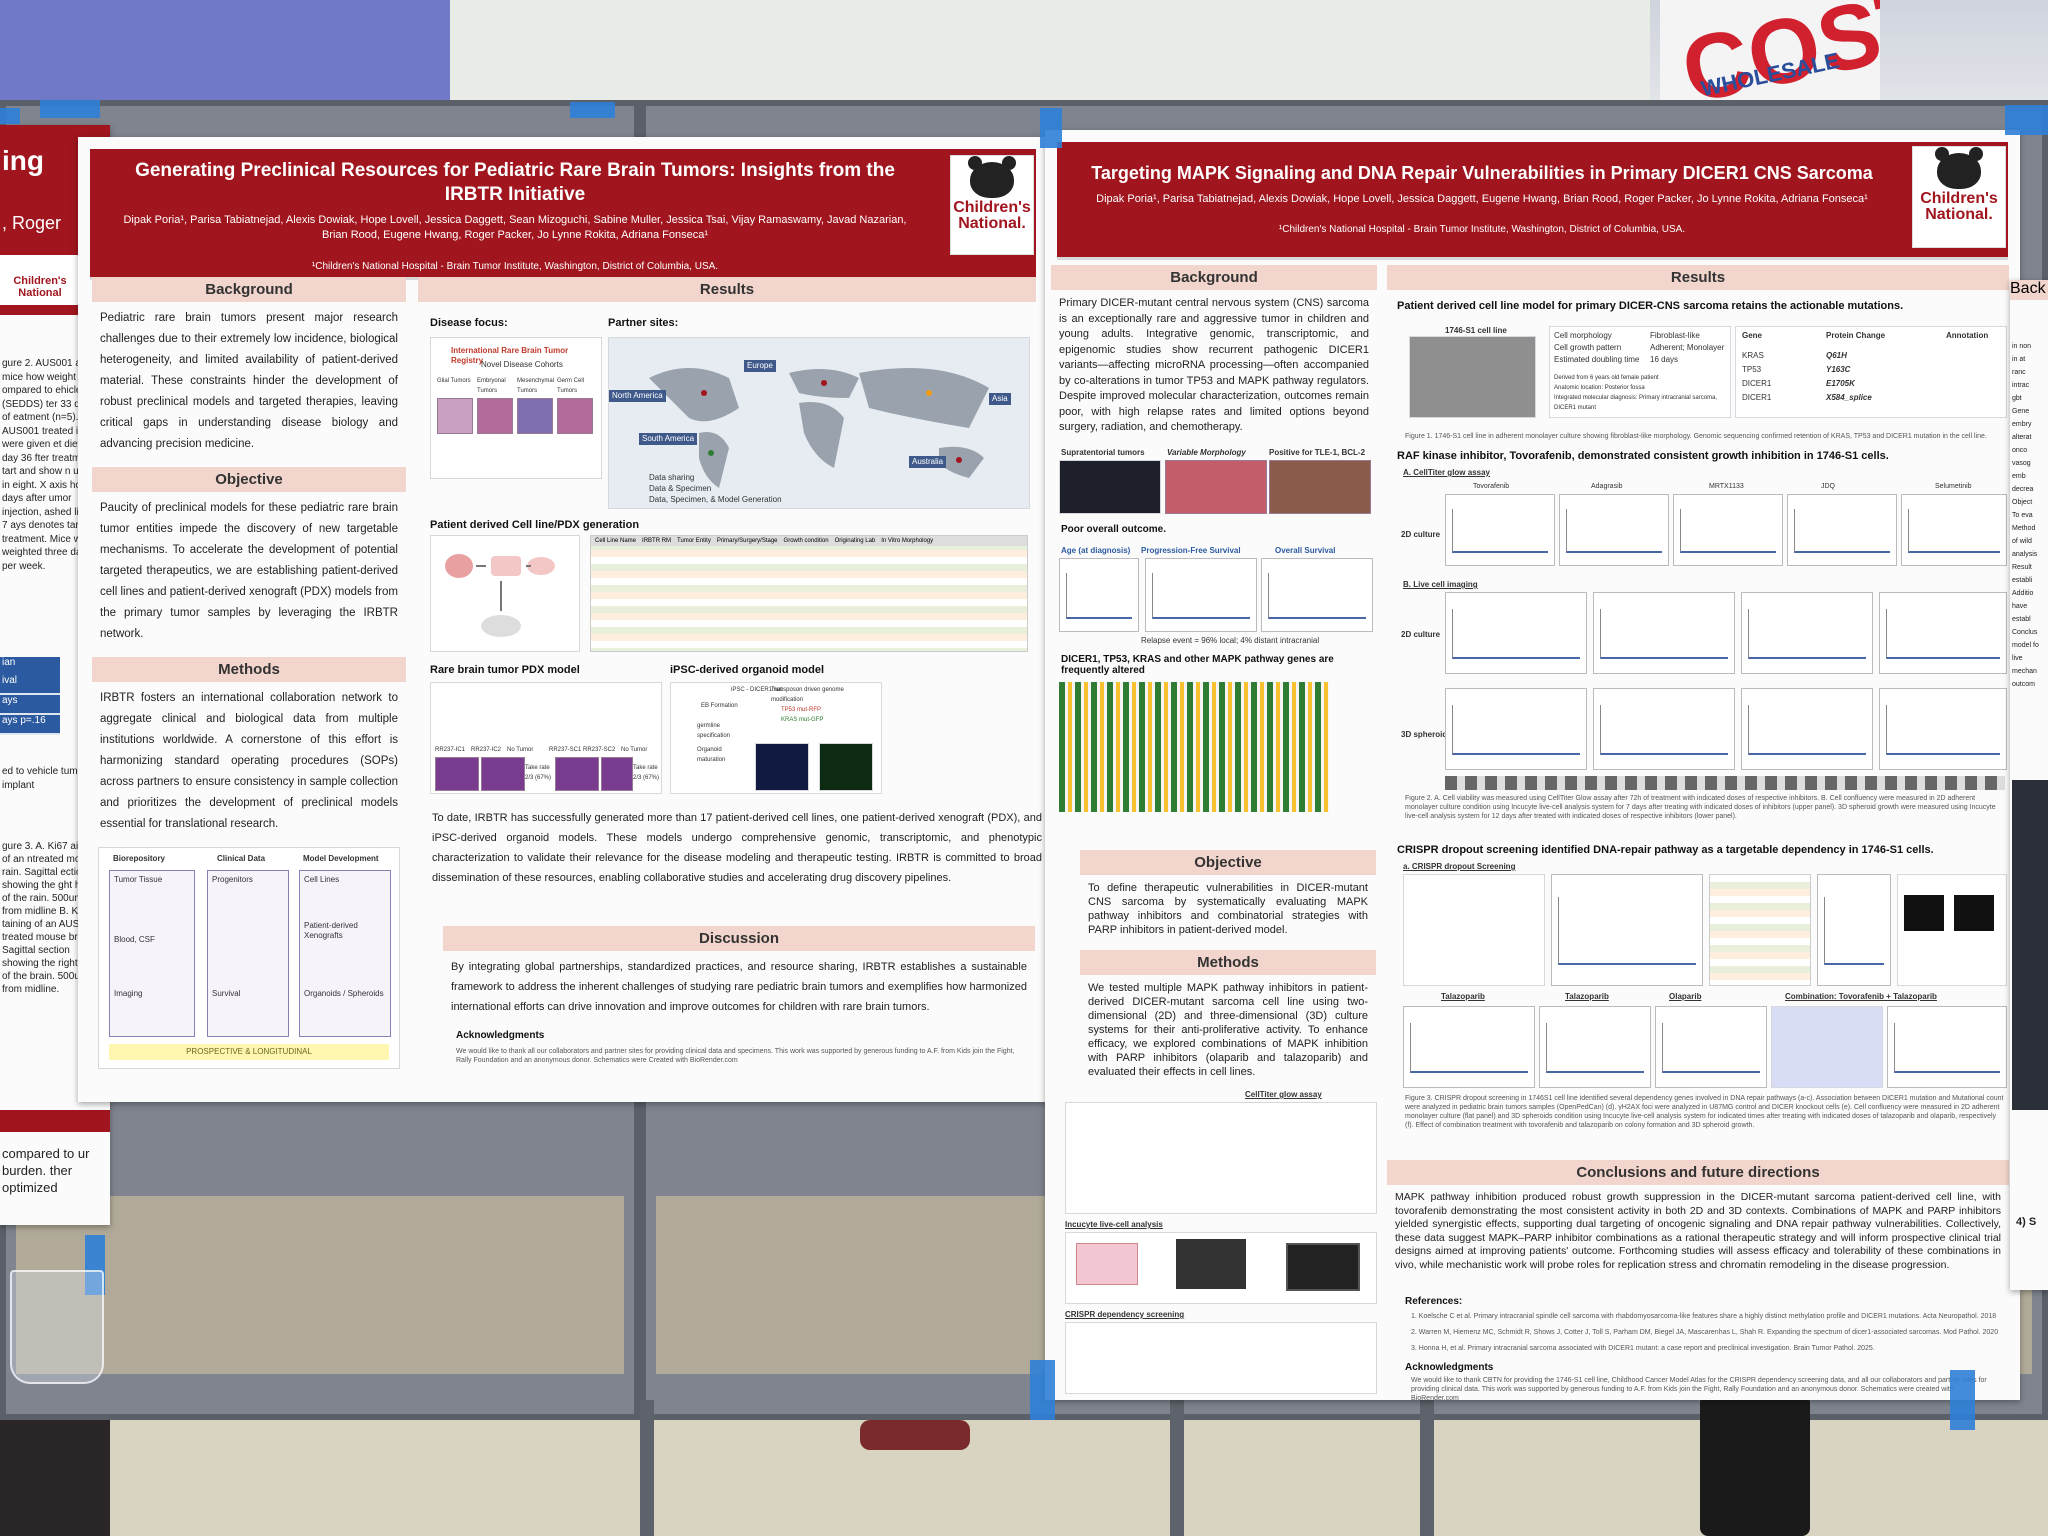  Describe the element at coordinates (1476, 330) in the screenshot. I see `cell-line-label: 1746-S1 cell line` at that location.